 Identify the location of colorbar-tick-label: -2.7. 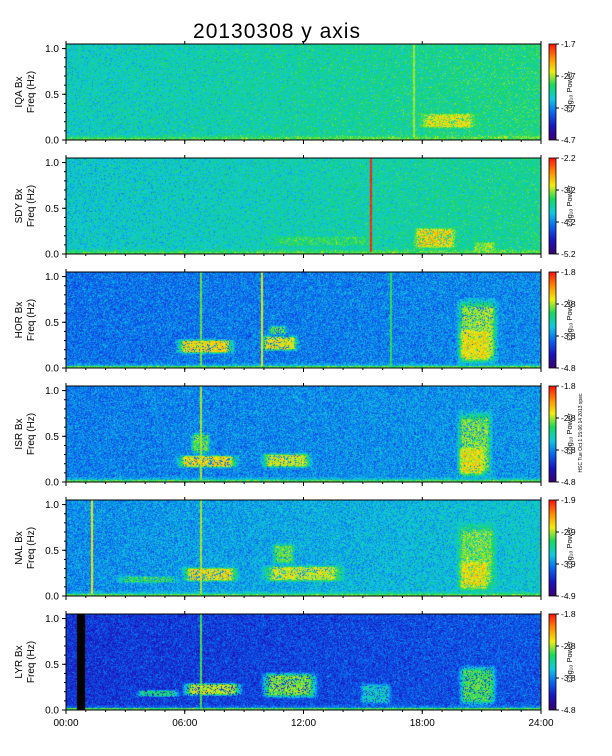
(568, 76).